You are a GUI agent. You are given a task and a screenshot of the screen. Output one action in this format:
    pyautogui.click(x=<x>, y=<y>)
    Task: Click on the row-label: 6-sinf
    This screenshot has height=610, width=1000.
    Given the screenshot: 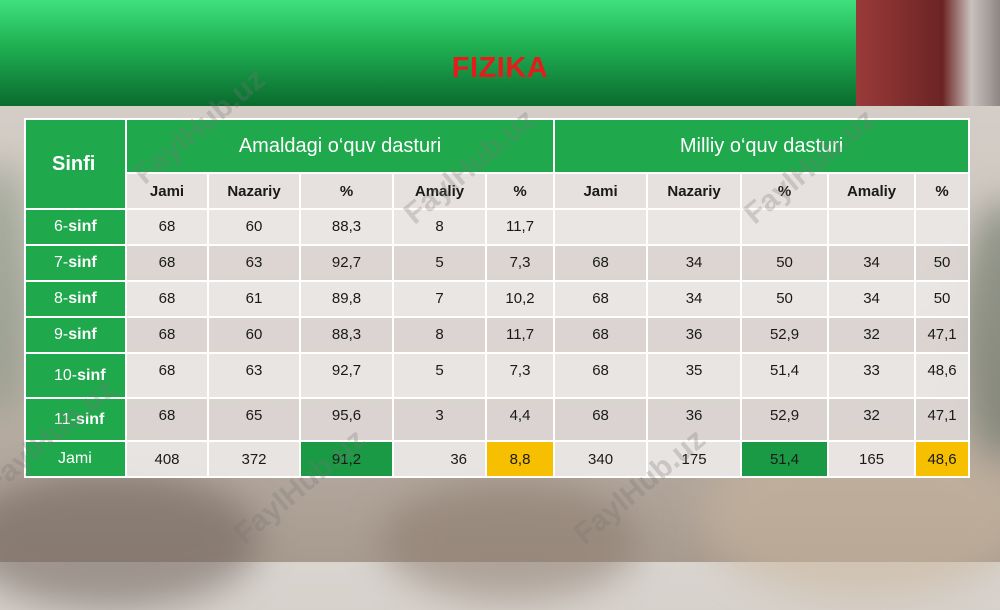 What is the action you would take?
    pyautogui.click(x=75, y=227)
    